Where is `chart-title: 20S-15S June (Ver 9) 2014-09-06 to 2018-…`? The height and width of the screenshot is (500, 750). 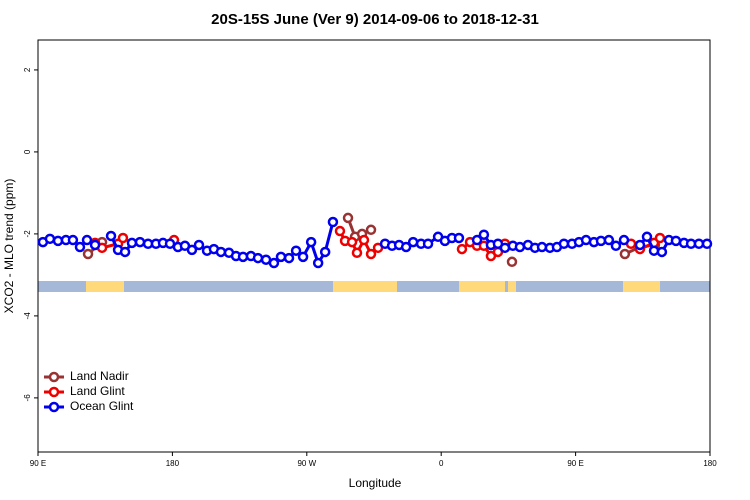
chart-title: 20S-15S June (Ver 9) 2014-09-06 to 2018-… is located at coordinates (375, 19).